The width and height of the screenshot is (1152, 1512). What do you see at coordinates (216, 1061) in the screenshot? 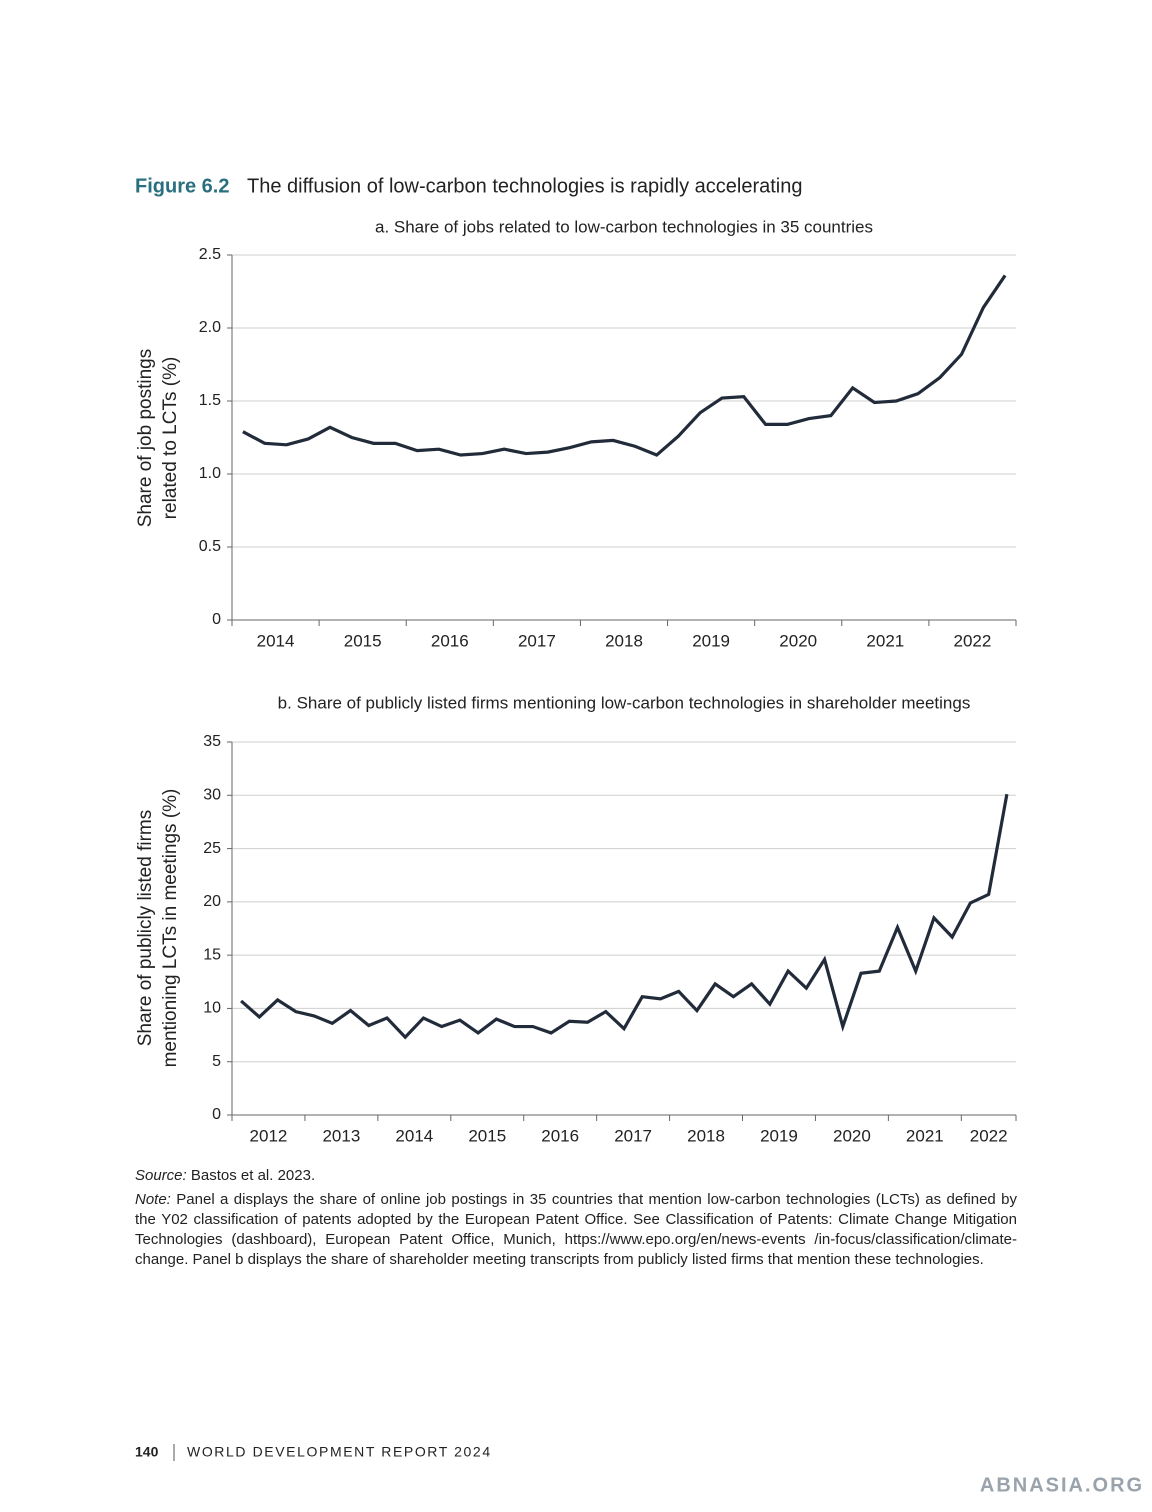
I see `y-tick-label: 5` at bounding box center [216, 1061].